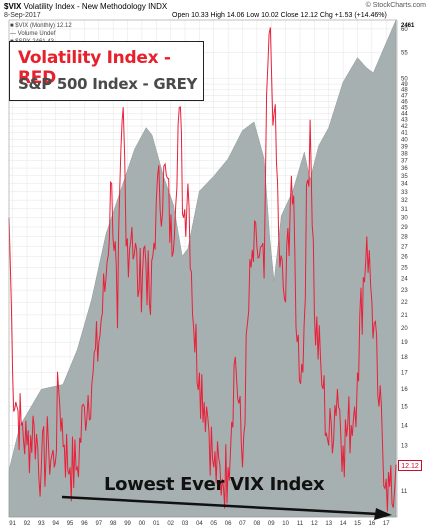  What do you see at coordinates (404, 134) in the screenshot?
I see `y-tick-label: 41` at bounding box center [404, 134].